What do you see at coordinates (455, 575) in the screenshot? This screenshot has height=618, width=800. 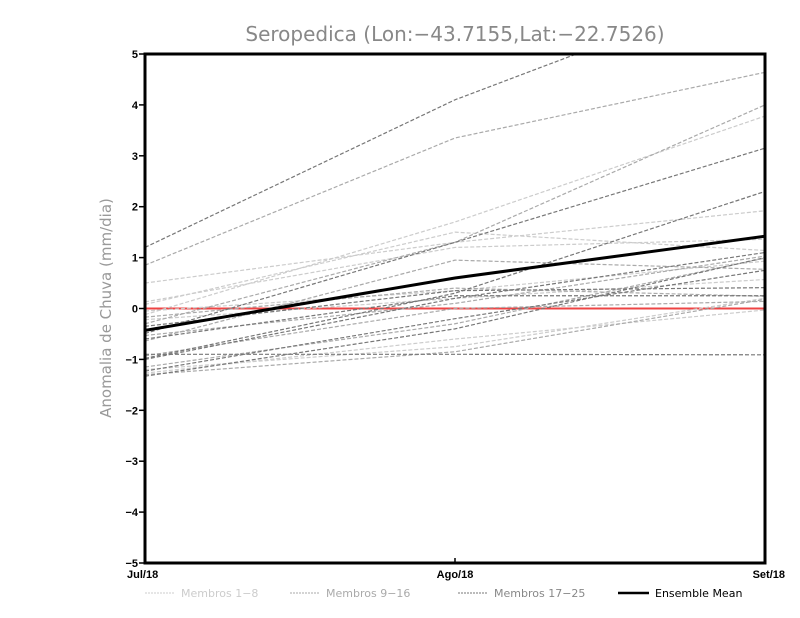 I see `x-tick-label: Ago/18` at bounding box center [455, 575].